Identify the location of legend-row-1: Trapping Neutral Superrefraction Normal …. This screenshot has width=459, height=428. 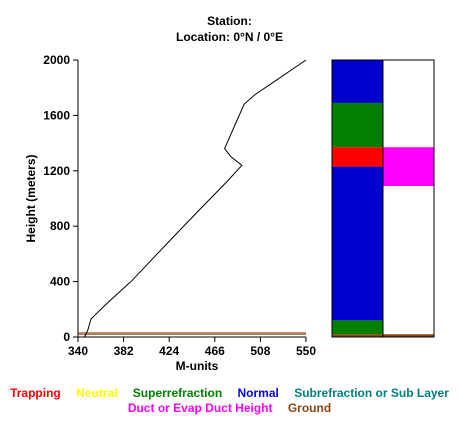
(229, 393).